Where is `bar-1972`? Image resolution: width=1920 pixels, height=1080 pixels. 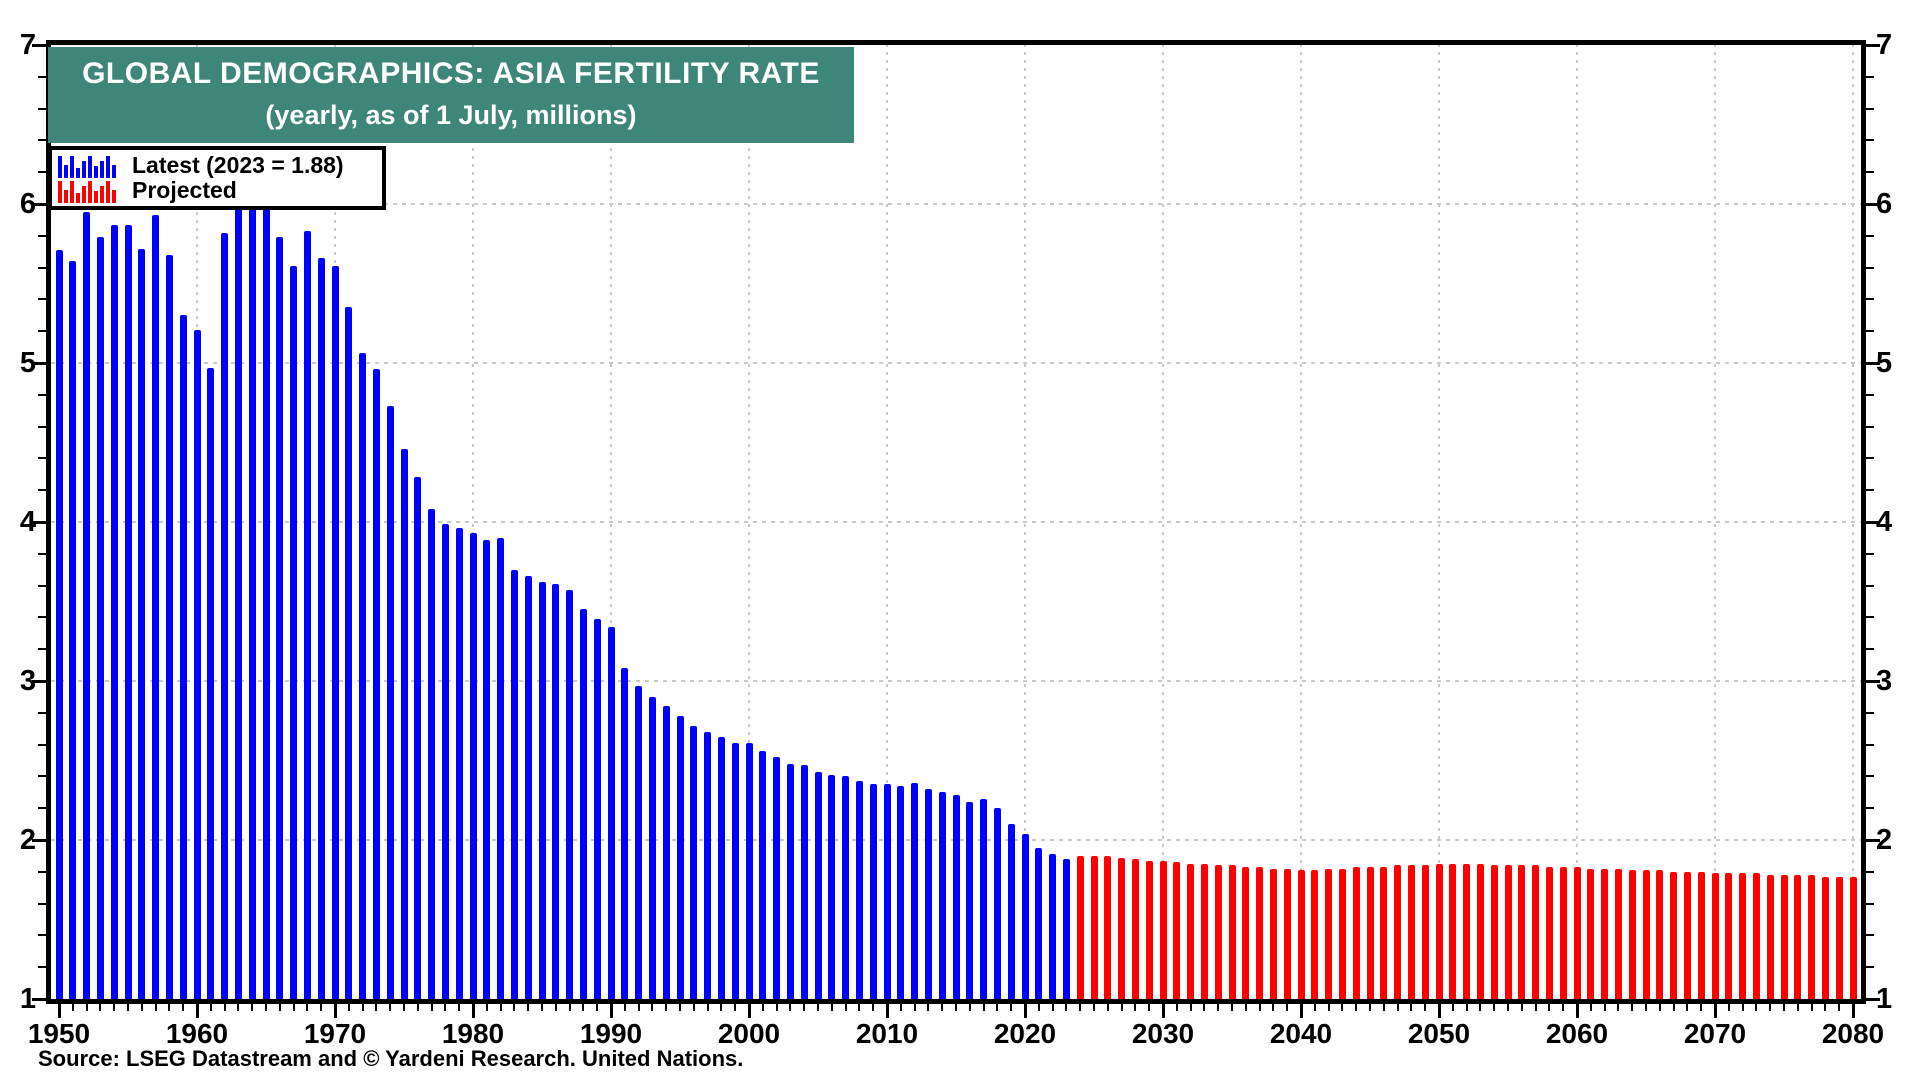 bar-1972 is located at coordinates (363, 676).